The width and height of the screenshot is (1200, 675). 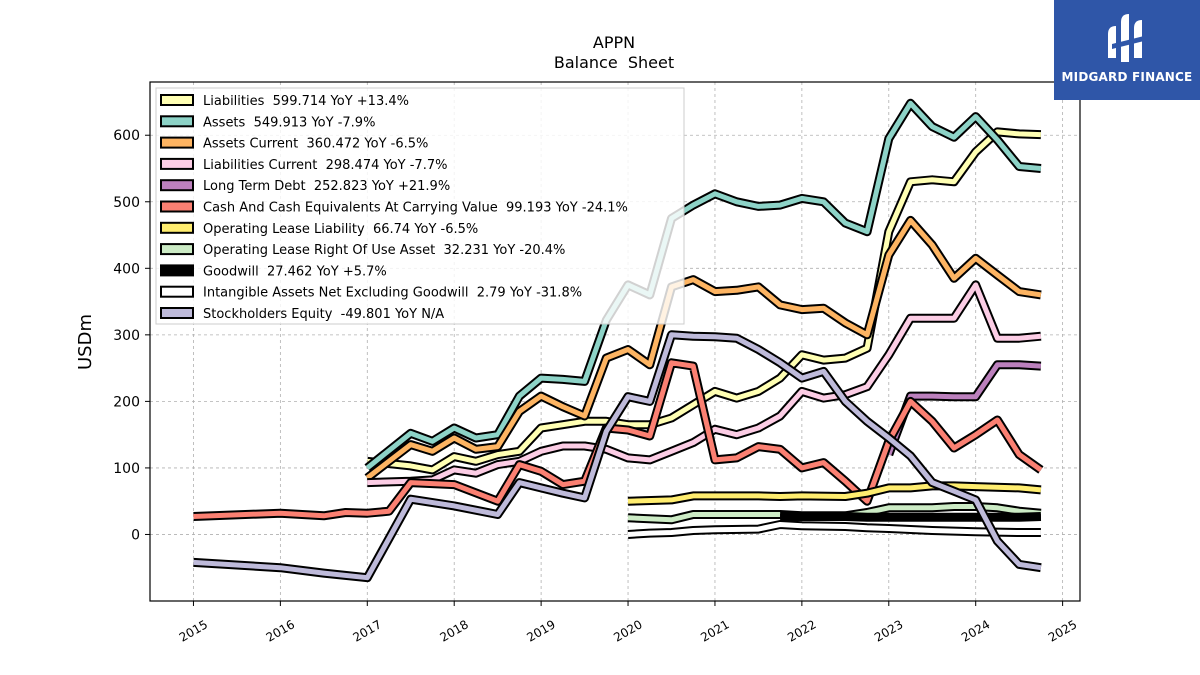 I want to click on x-tick-label: 2023, so click(x=888, y=630).